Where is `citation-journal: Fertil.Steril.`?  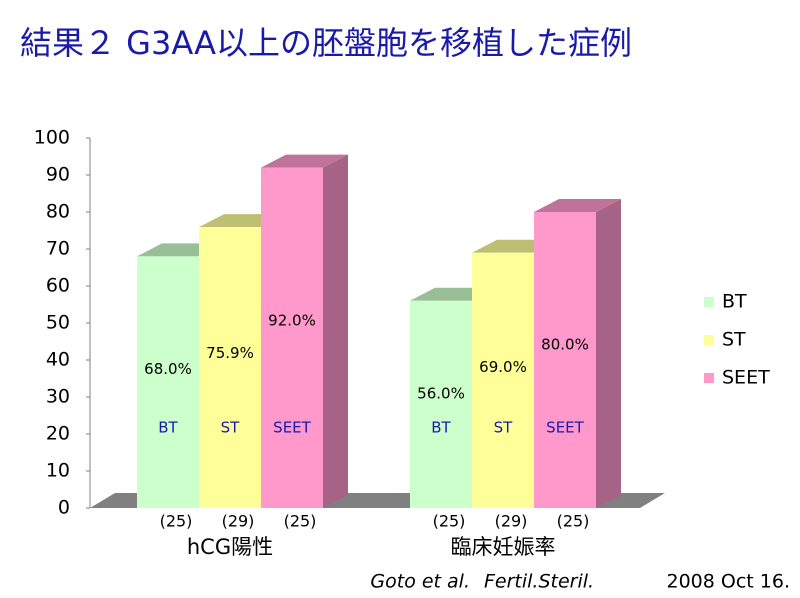
citation-journal: Fertil.Steril. is located at coordinates (539, 582).